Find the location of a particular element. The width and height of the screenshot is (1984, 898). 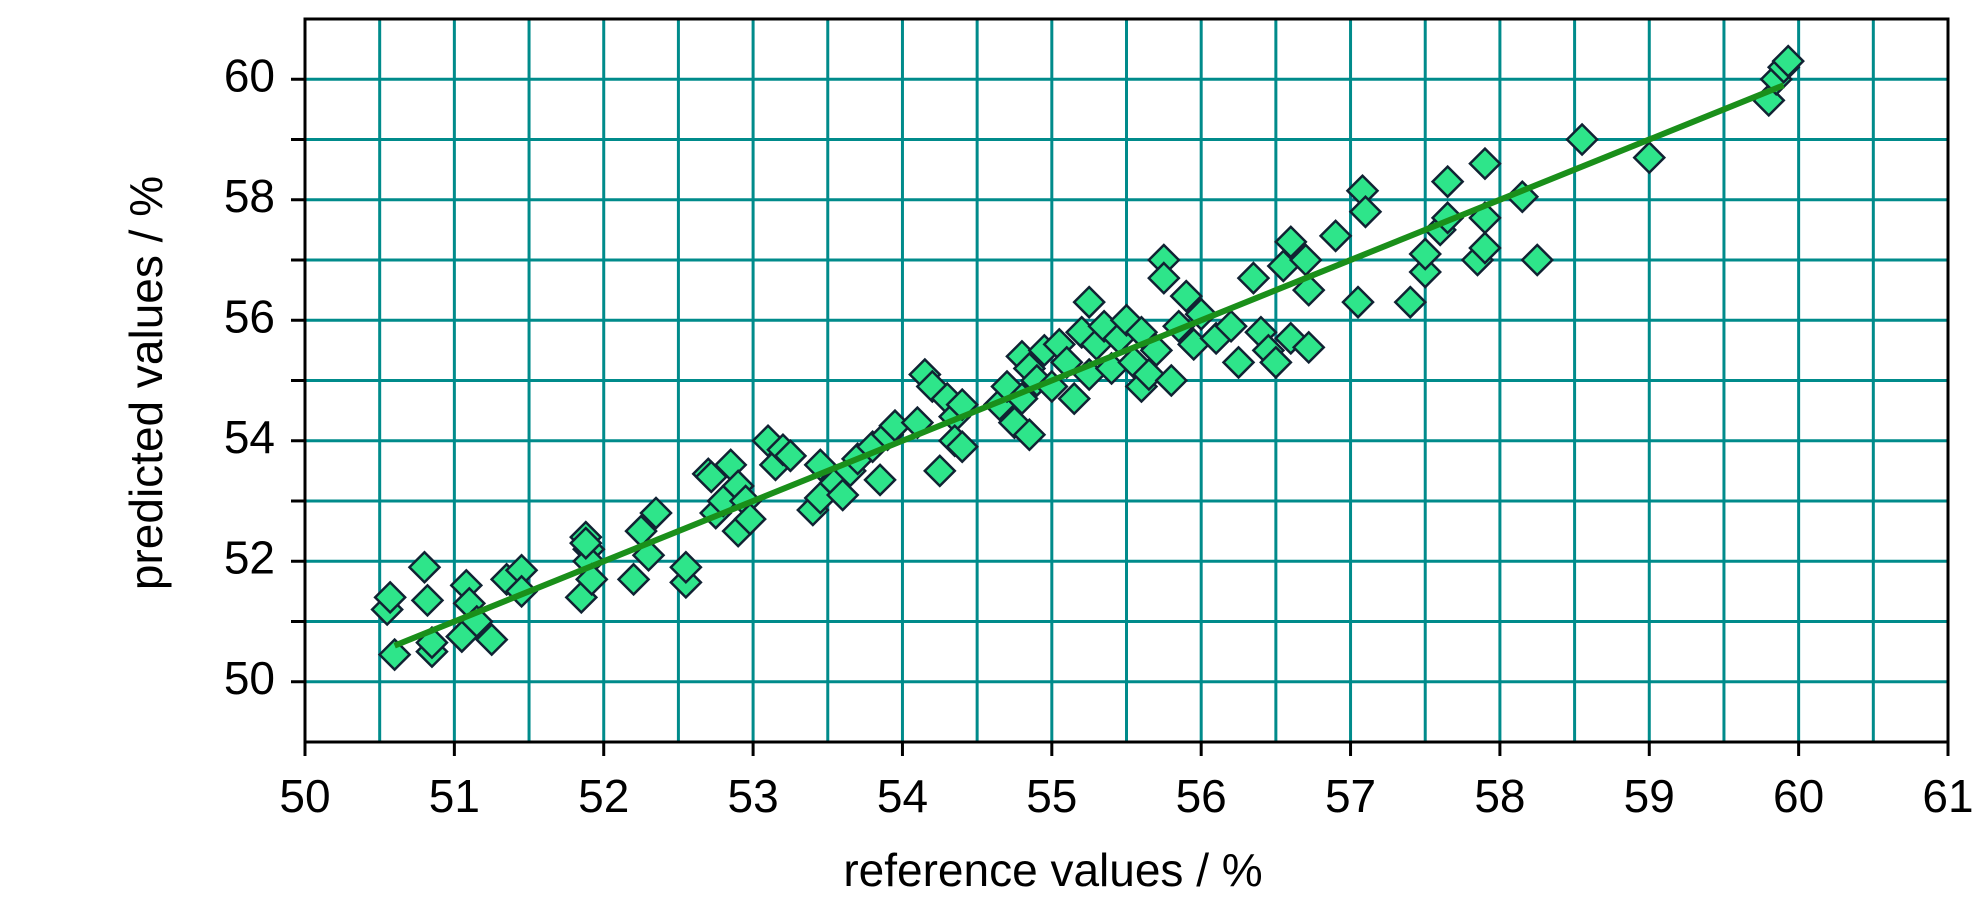

x-axis-title: reference values / % is located at coordinates (1052, 870).